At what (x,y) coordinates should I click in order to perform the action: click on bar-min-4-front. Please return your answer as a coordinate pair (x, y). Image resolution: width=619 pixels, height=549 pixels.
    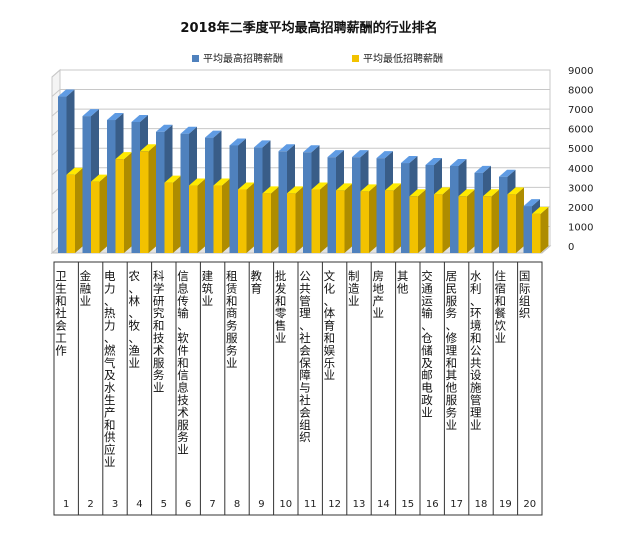
    Looking at the image, I should click on (144, 202).